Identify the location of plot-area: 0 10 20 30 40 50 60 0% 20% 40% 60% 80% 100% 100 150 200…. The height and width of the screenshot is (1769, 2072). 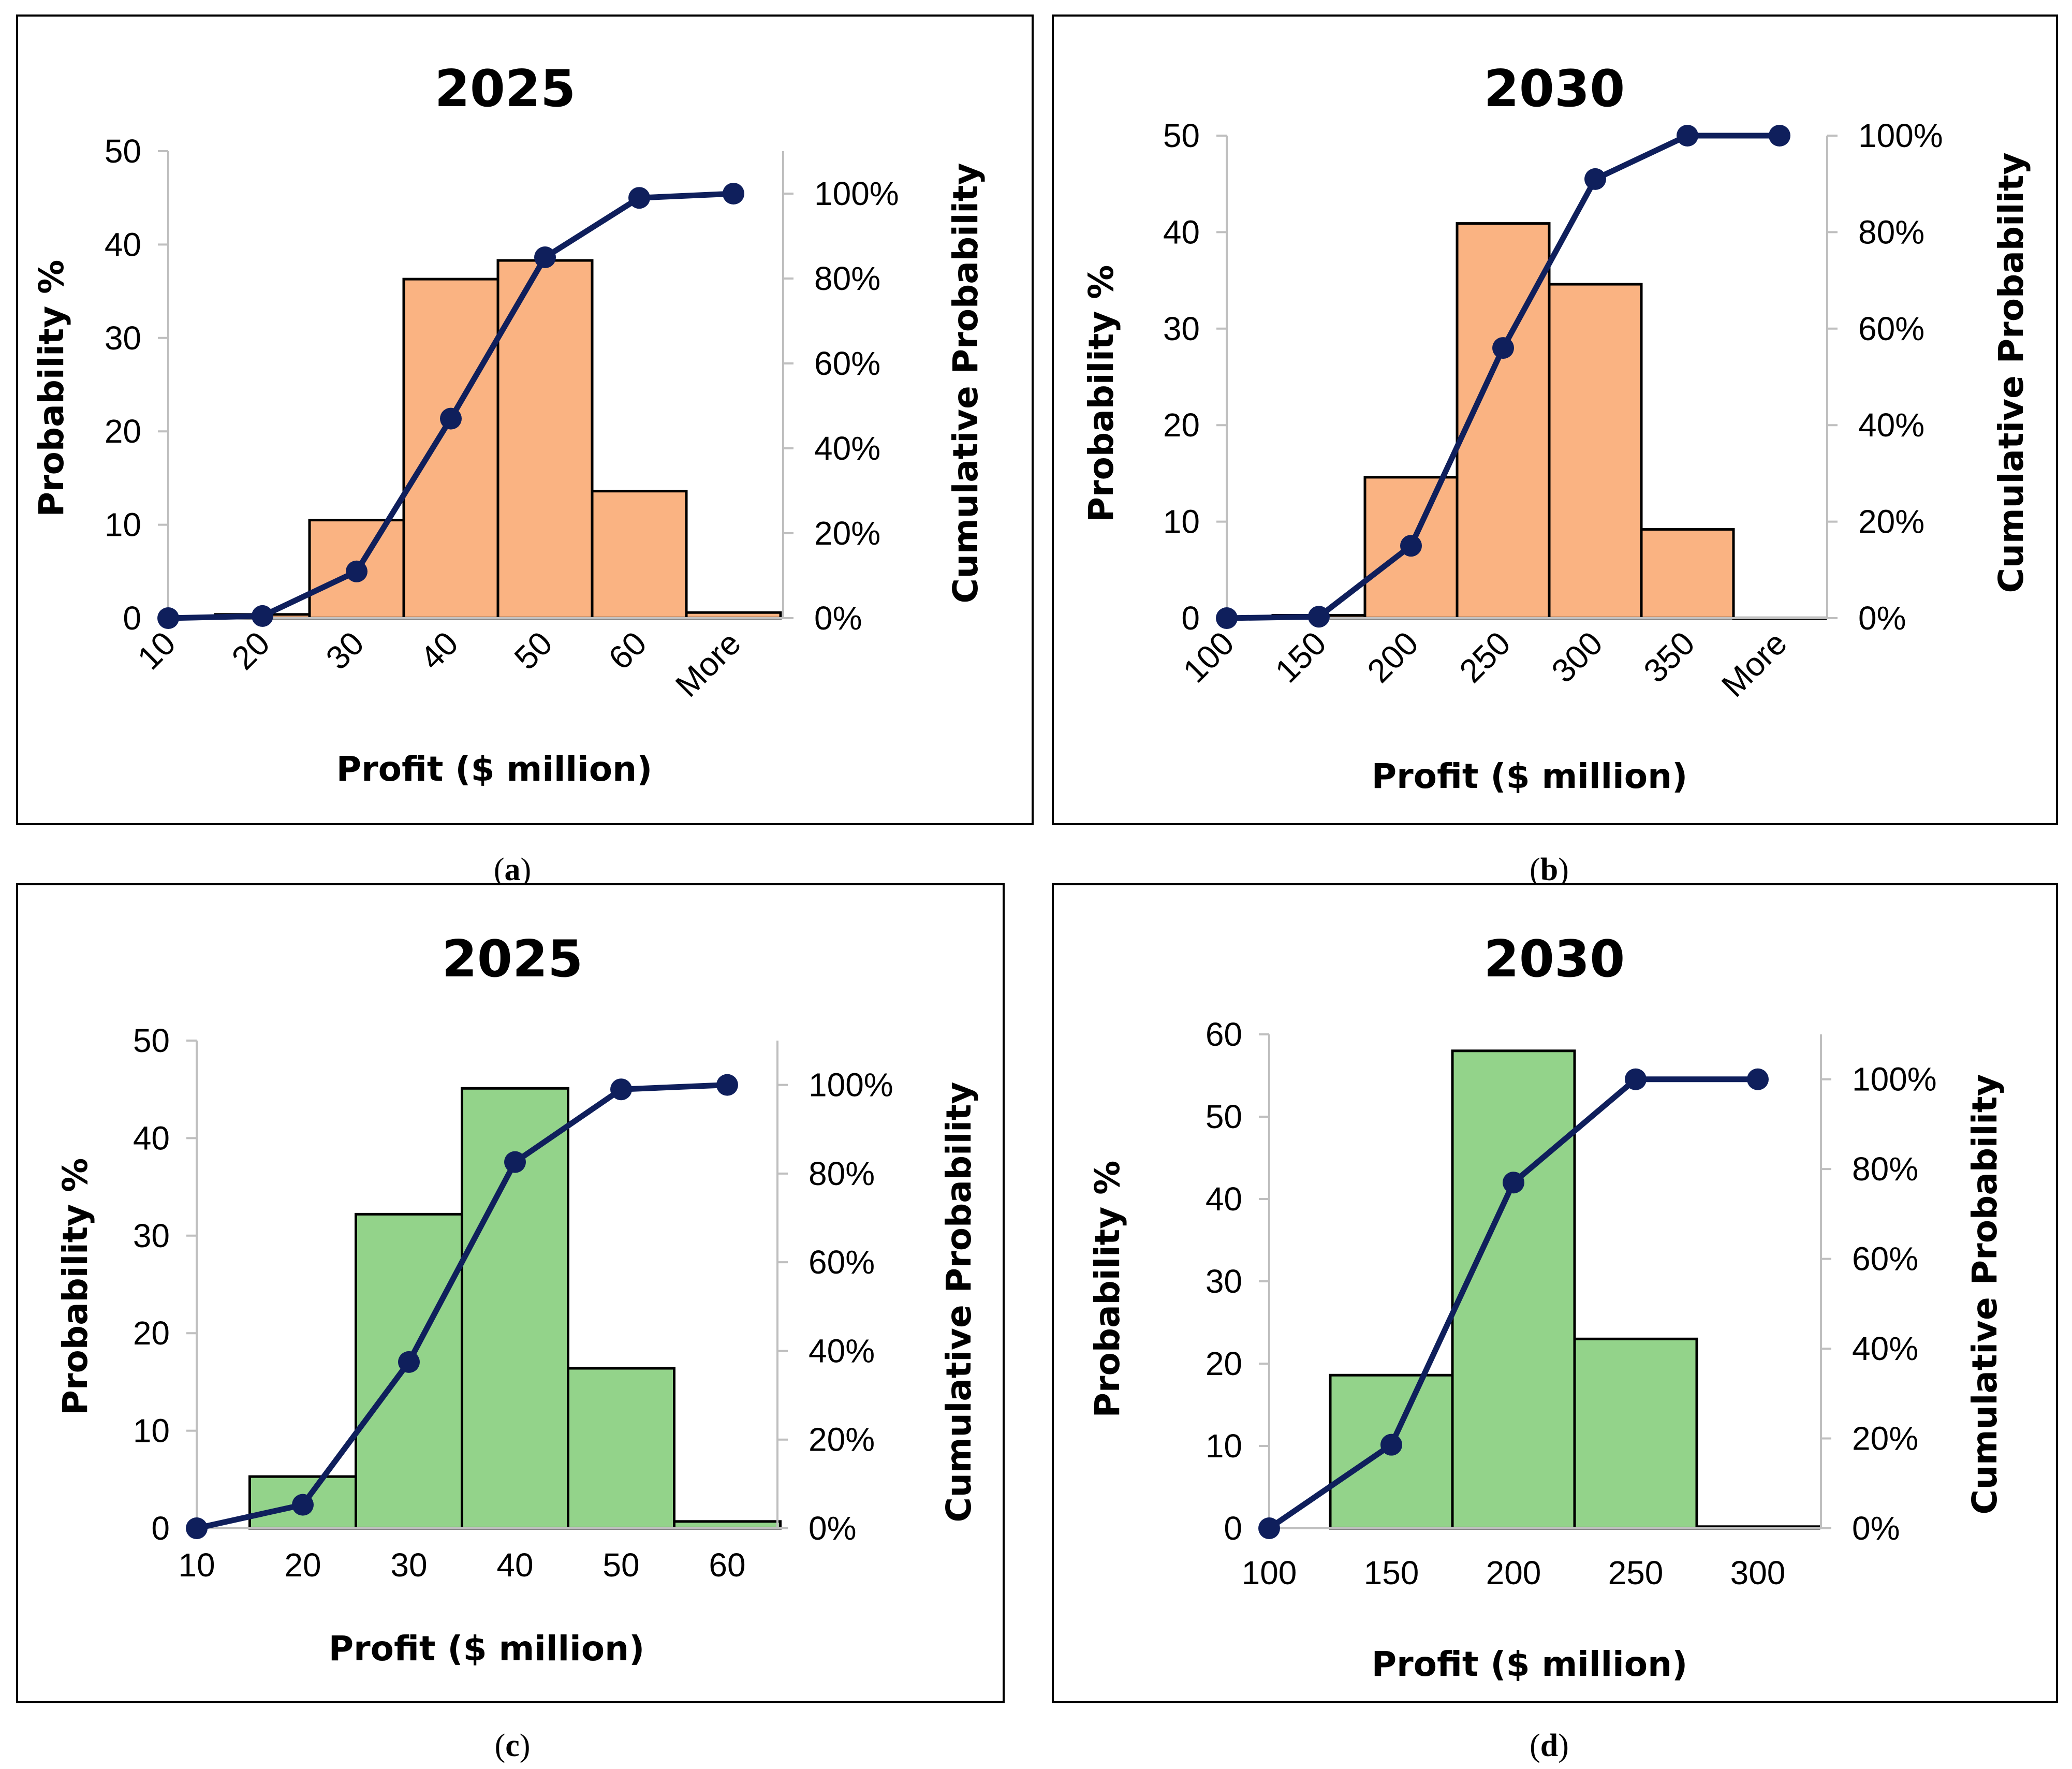
(1571, 1303).